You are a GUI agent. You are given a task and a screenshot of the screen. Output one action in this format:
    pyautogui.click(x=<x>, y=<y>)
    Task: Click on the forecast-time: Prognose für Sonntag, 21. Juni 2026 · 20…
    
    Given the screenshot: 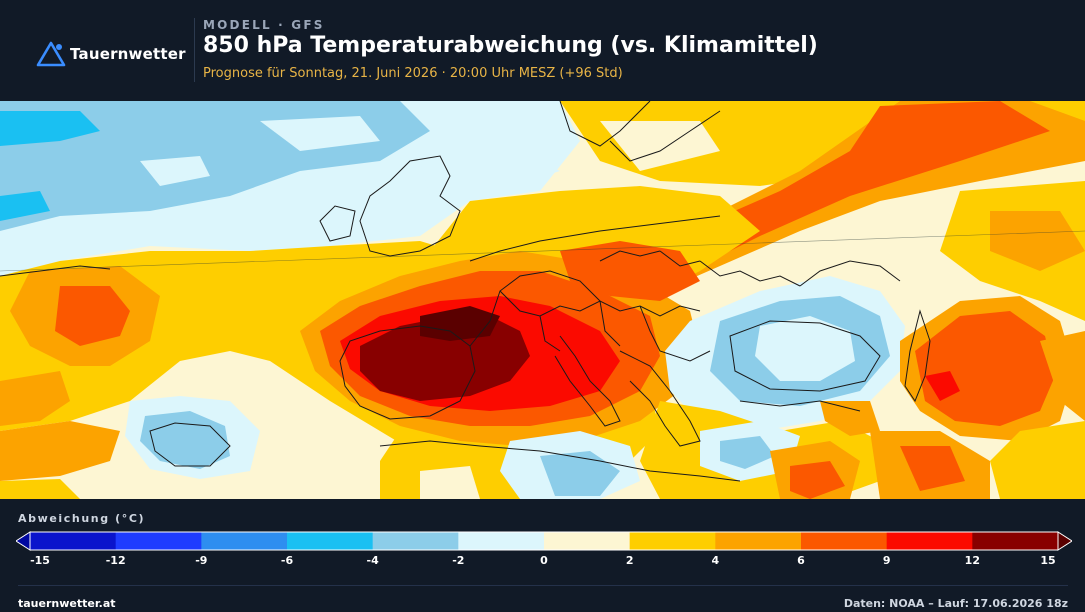 What is the action you would take?
    pyautogui.click(x=413, y=73)
    